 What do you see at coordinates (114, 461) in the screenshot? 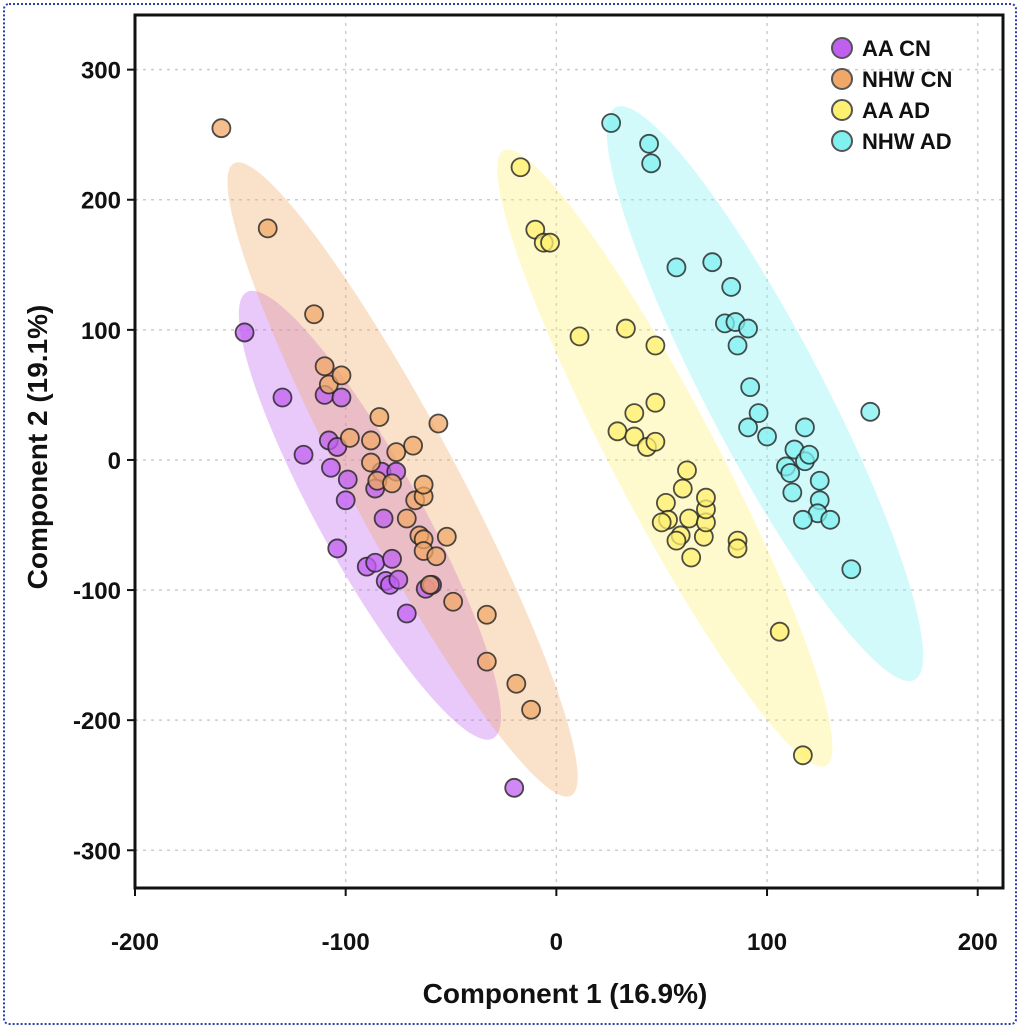
I see `y-tick-label: 0` at bounding box center [114, 461].